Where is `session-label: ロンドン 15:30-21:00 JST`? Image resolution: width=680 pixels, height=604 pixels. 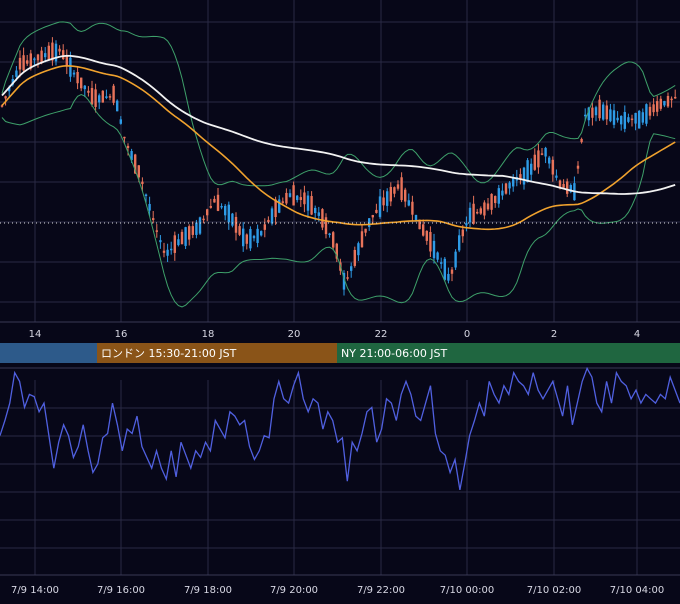
session-label: ロンドン 15:30-21:00 JST is located at coordinates (169, 353).